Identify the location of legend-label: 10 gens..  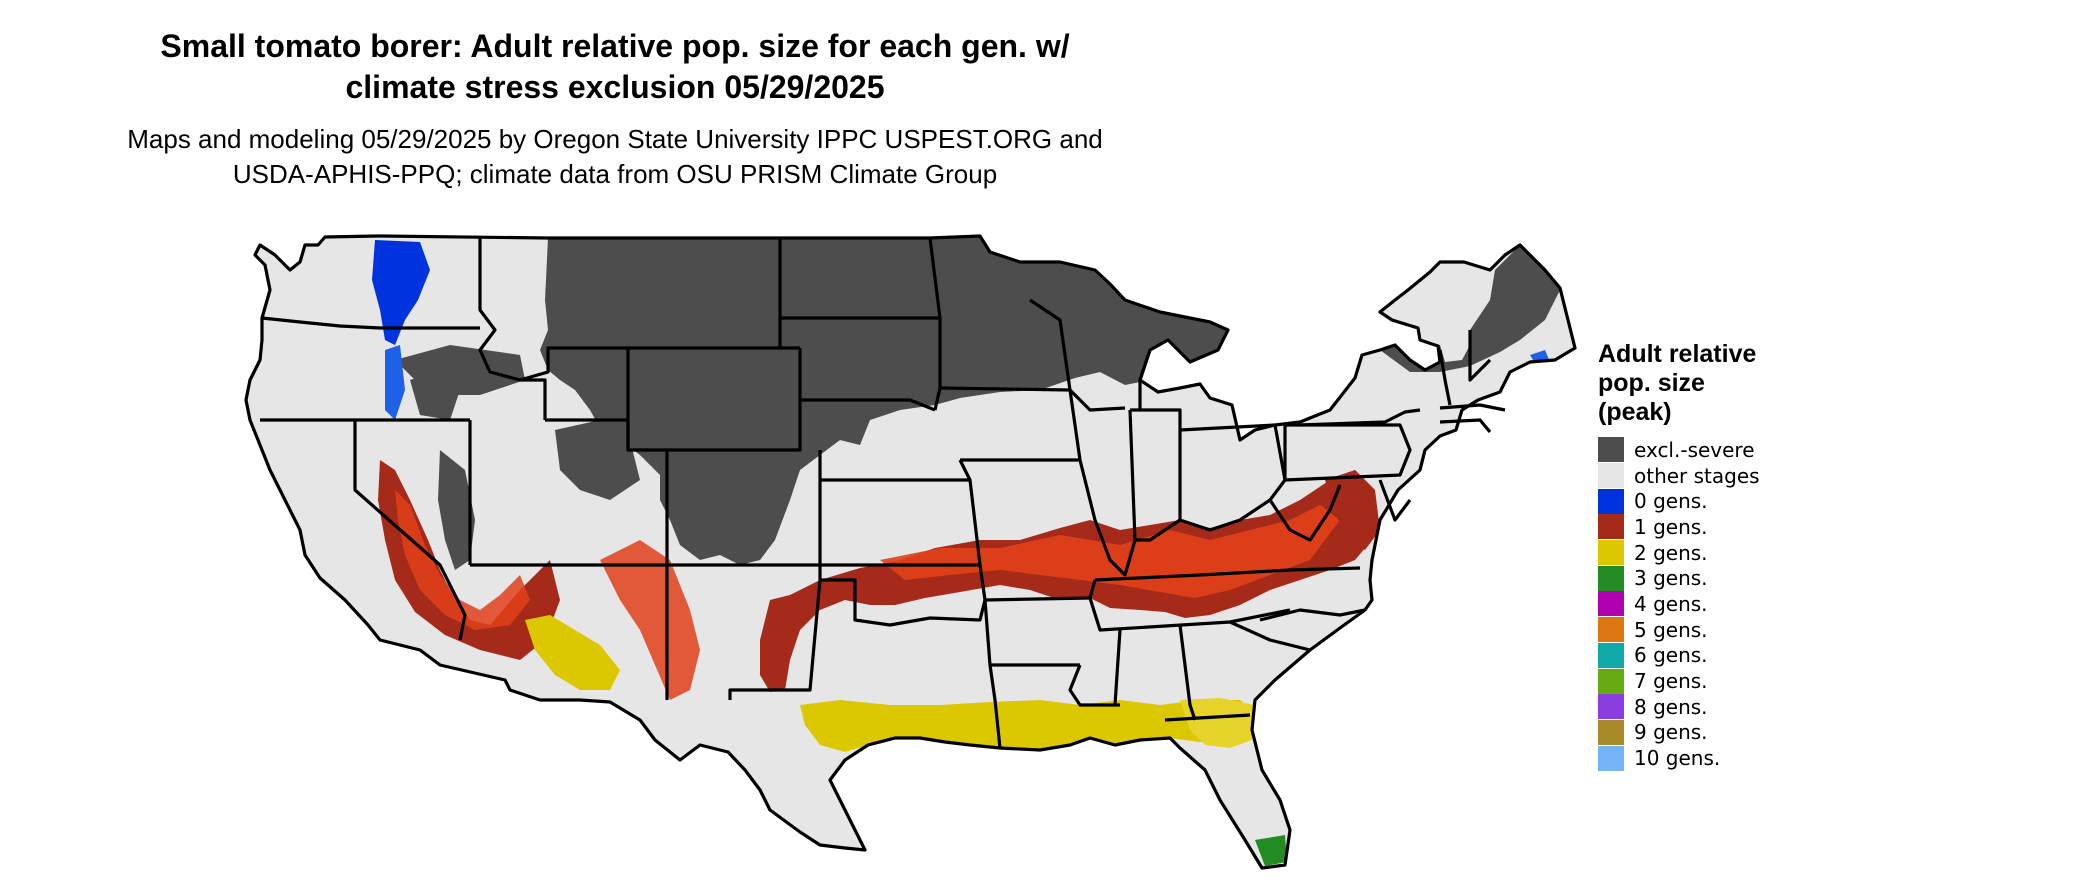
(1677, 758).